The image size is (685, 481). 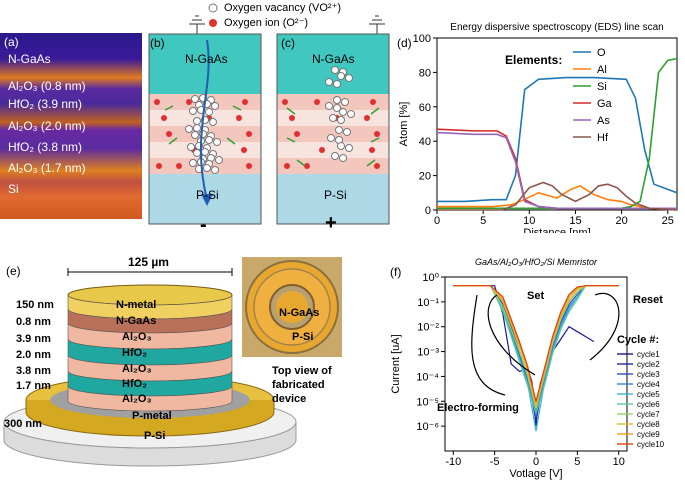 I want to click on y-tick-label: 60, so click(x=425, y=108).